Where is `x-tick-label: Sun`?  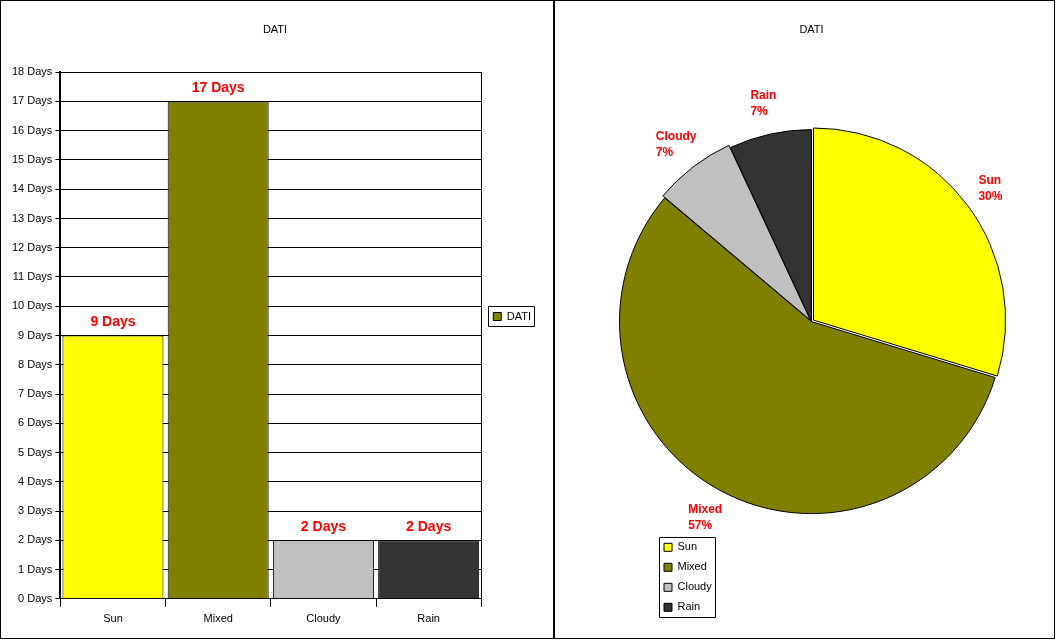
x-tick-label: Sun is located at coordinates (113, 618).